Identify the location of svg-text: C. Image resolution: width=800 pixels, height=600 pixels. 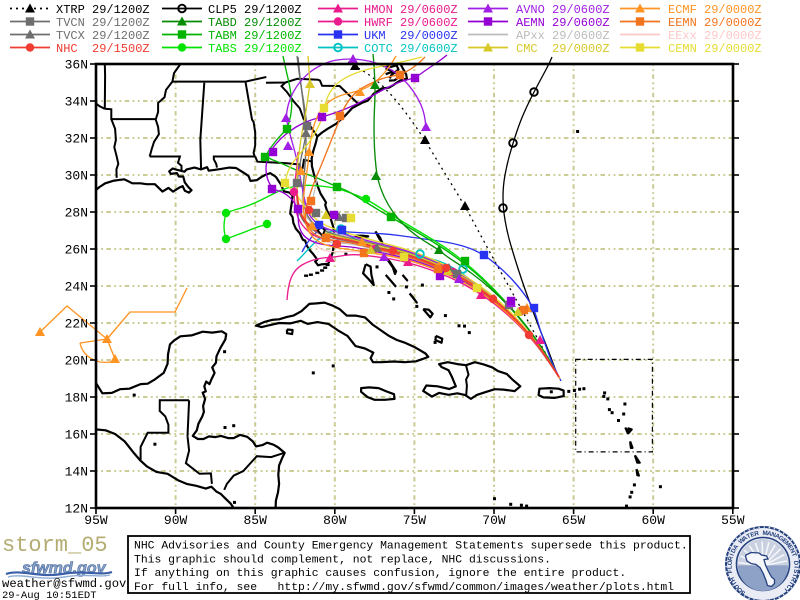
(788, 587).